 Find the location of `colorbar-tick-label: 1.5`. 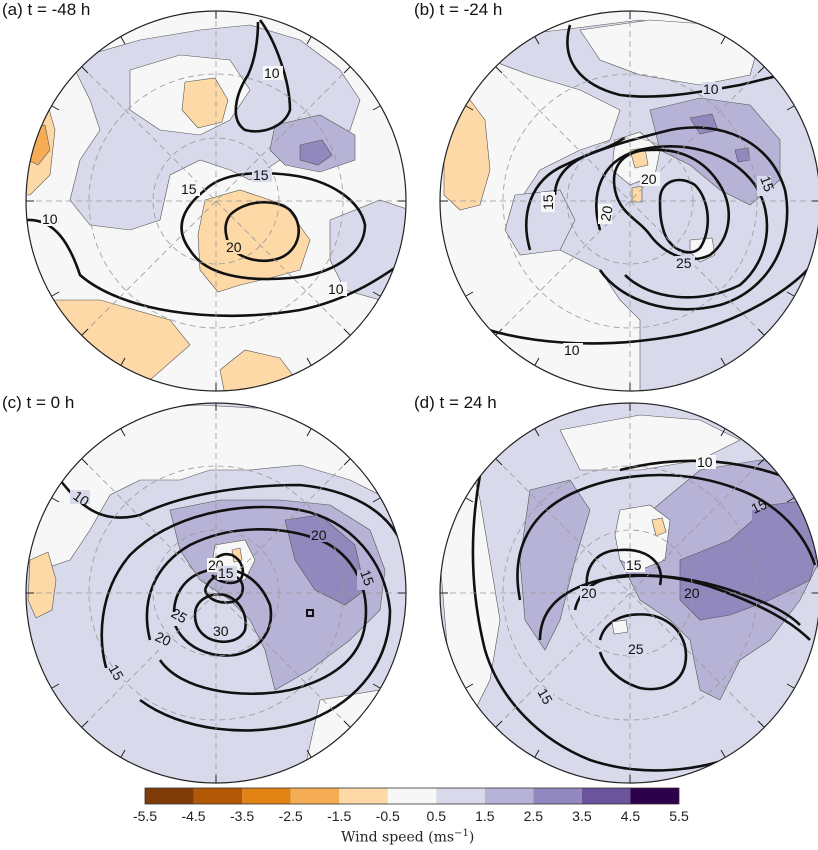

colorbar-tick-label: 1.5 is located at coordinates (485, 816).